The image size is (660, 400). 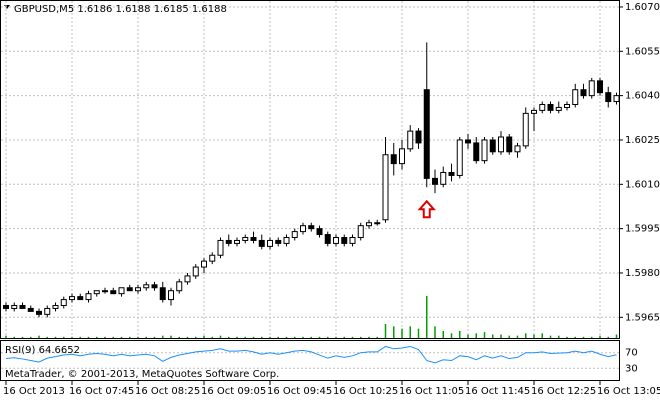 What do you see at coordinates (34, 391) in the screenshot?
I see `x-tick-label: 16 Oct 2013` at bounding box center [34, 391].